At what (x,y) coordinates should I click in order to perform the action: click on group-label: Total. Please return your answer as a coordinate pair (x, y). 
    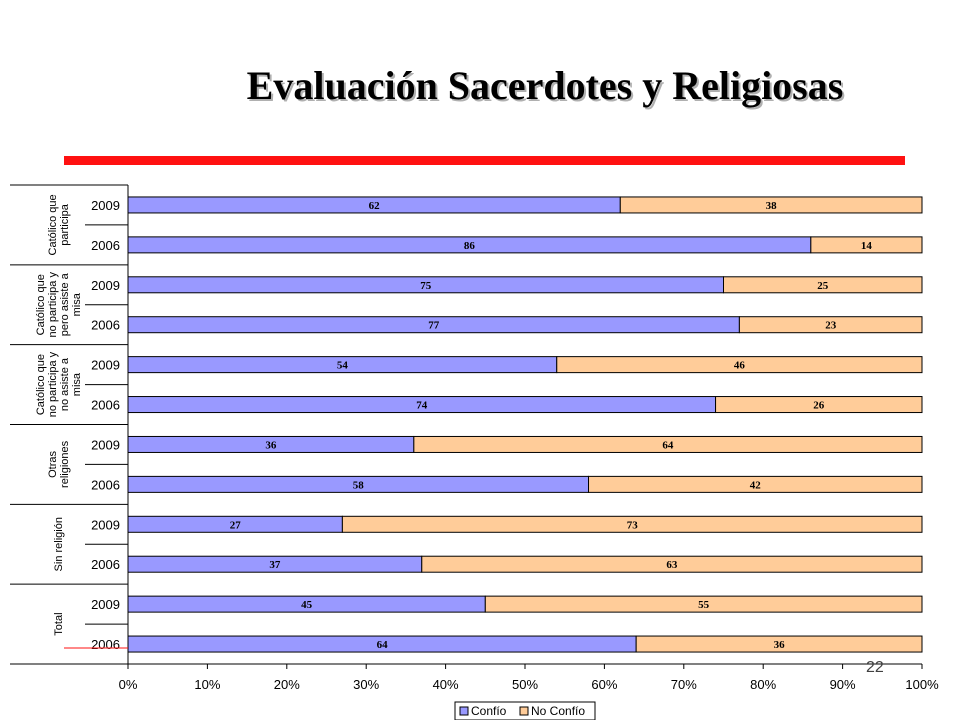
    Looking at the image, I should click on (59, 623).